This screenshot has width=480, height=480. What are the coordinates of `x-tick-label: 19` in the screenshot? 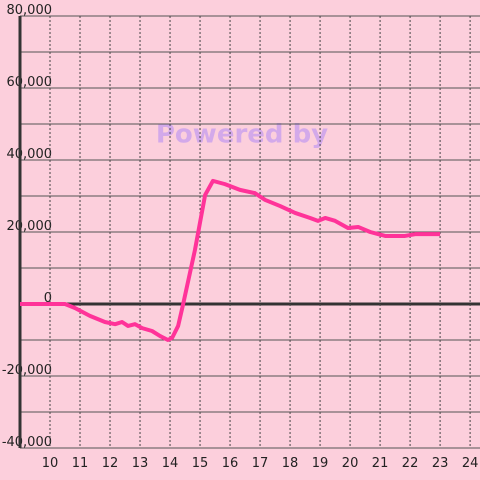 It's located at (320, 463).